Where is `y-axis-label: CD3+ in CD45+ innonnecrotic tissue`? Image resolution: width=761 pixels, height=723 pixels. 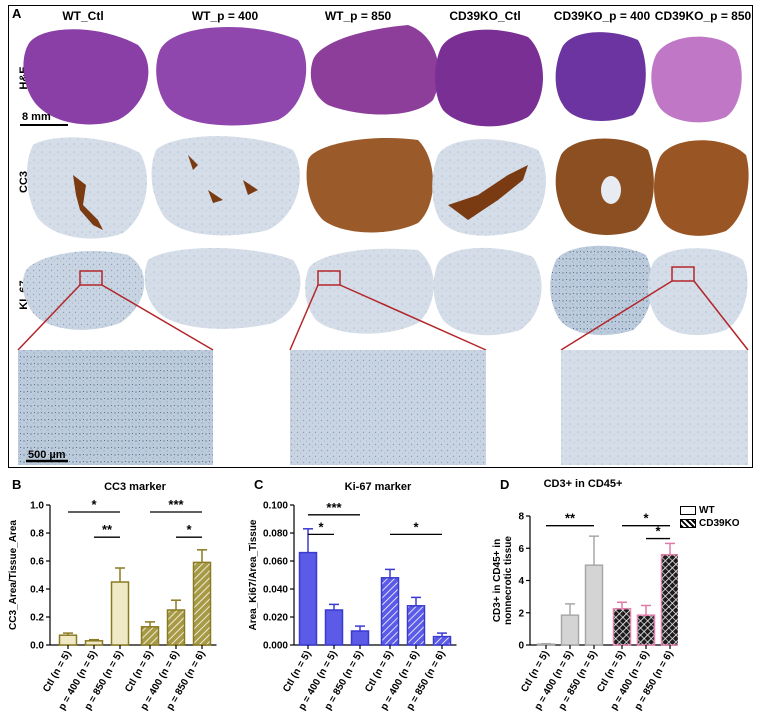 y-axis-label: CD3+ in CD45+ innonnecrotic tissue is located at coordinates (503, 580).